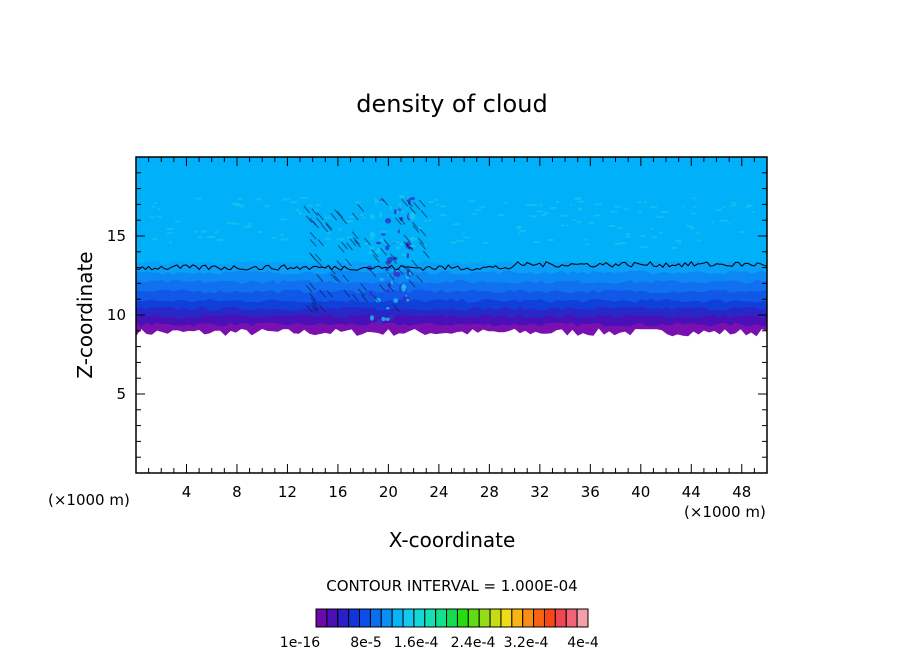  I want to click on y-tick-labels: 5 10 15, so click(116, 315).